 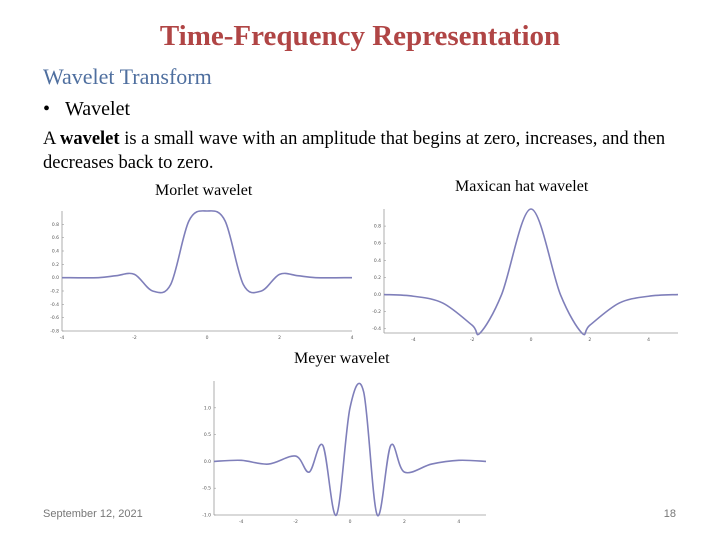 I want to click on mexican-hat-wavelet-chart: 0.8 0.6 0.4 0.2 0.0 -0.2 -0.4 -4 -2 0 2 4, so click(x=525, y=275).